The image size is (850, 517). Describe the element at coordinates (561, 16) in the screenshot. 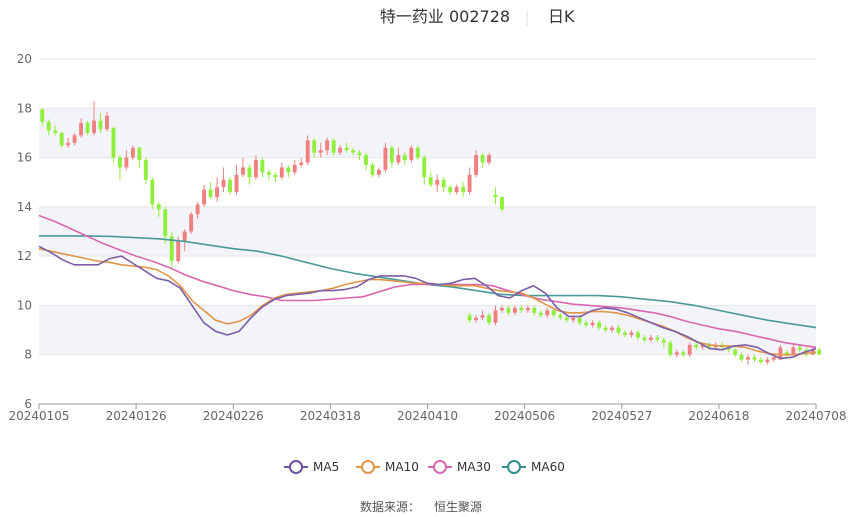

I see `period-label: 日K` at that location.